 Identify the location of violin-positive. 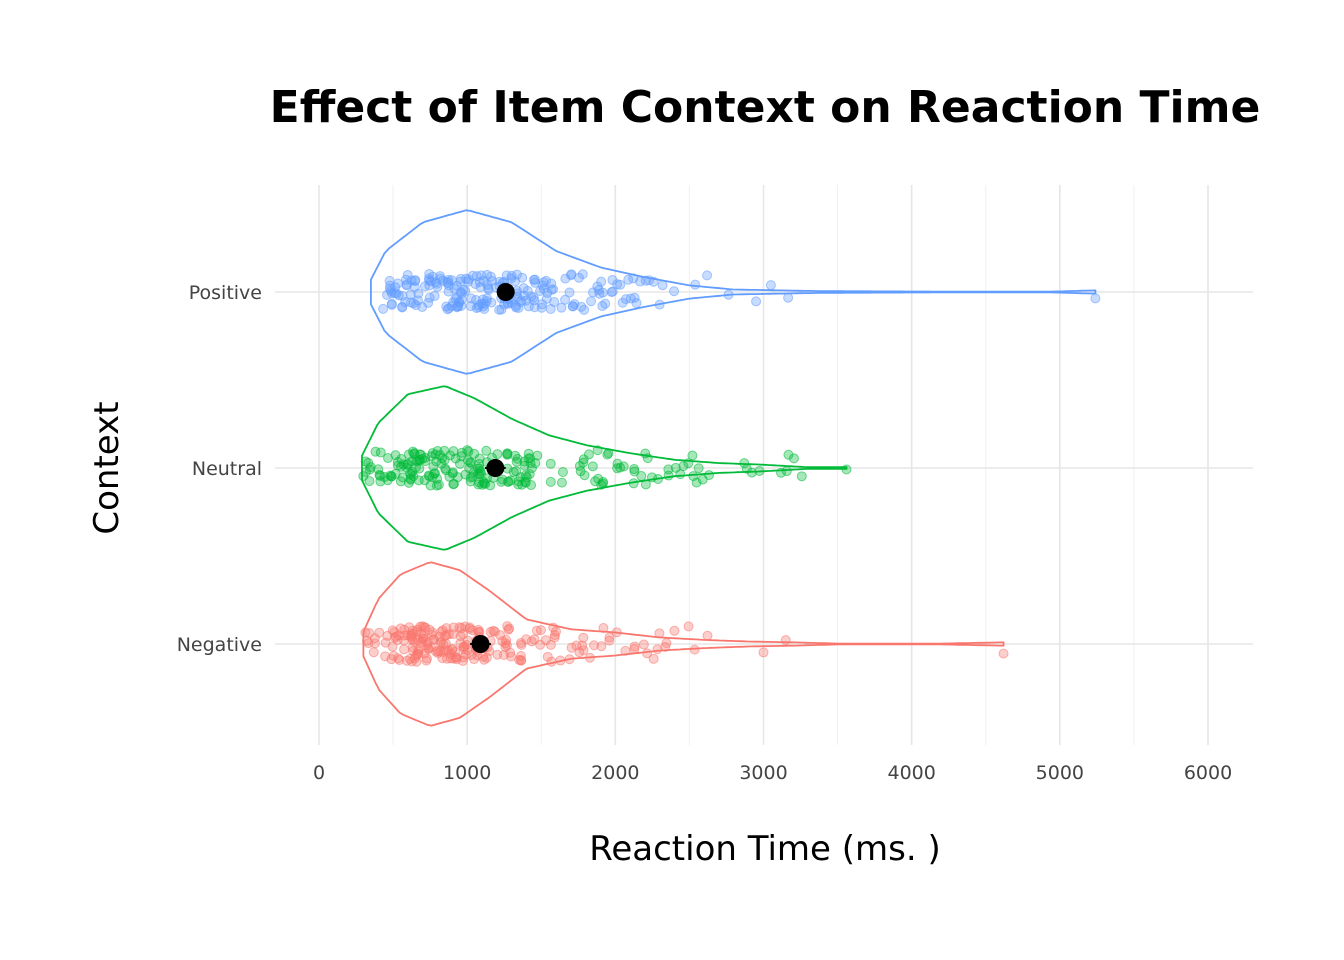
(735, 292).